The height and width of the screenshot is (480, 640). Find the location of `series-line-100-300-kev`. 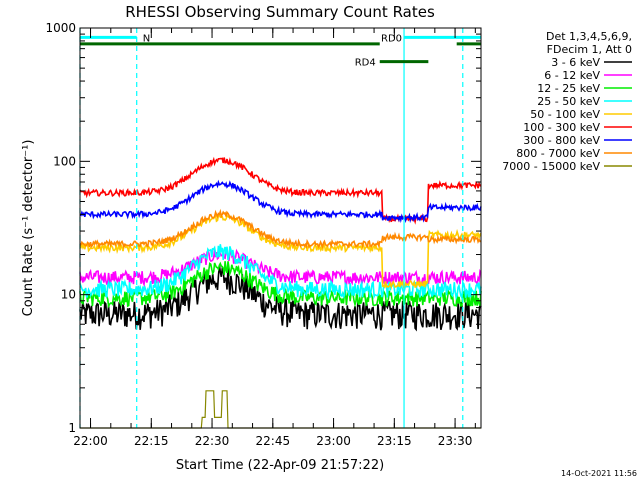

series-line-100-300-kev is located at coordinates (280, 190).